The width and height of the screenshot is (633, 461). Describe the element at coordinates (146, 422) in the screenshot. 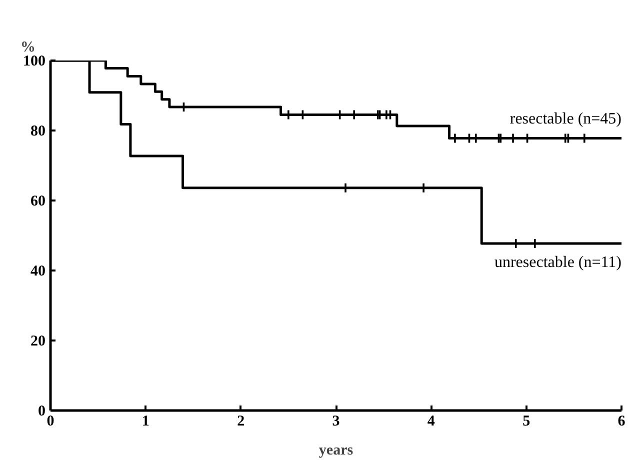

I see `x-tick-label: 1` at that location.